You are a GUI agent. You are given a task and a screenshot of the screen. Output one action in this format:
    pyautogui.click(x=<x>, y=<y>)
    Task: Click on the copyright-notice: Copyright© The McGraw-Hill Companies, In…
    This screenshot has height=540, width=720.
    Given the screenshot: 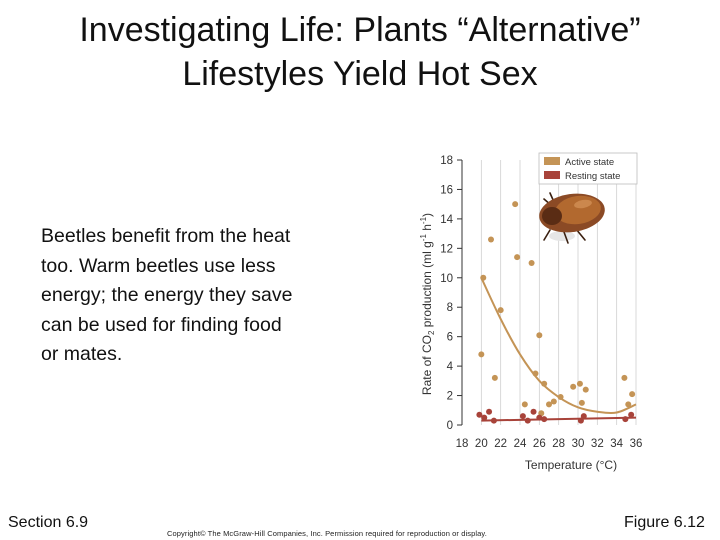 What is the action you would take?
    pyautogui.click(x=327, y=533)
    